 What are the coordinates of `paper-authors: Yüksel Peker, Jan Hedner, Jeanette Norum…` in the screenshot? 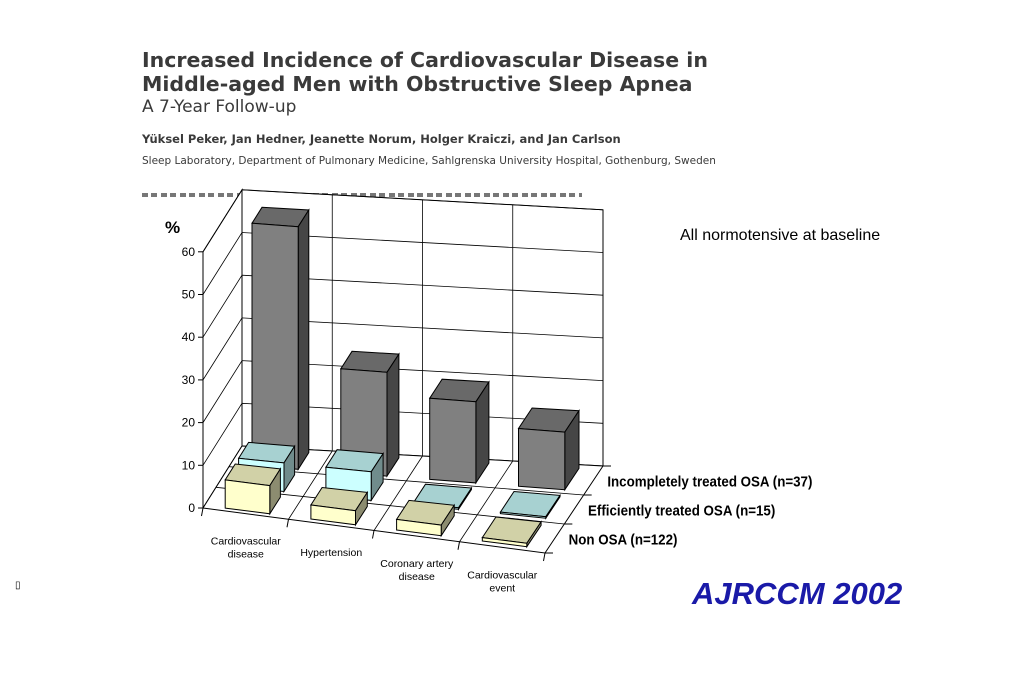 It's located at (381, 139).